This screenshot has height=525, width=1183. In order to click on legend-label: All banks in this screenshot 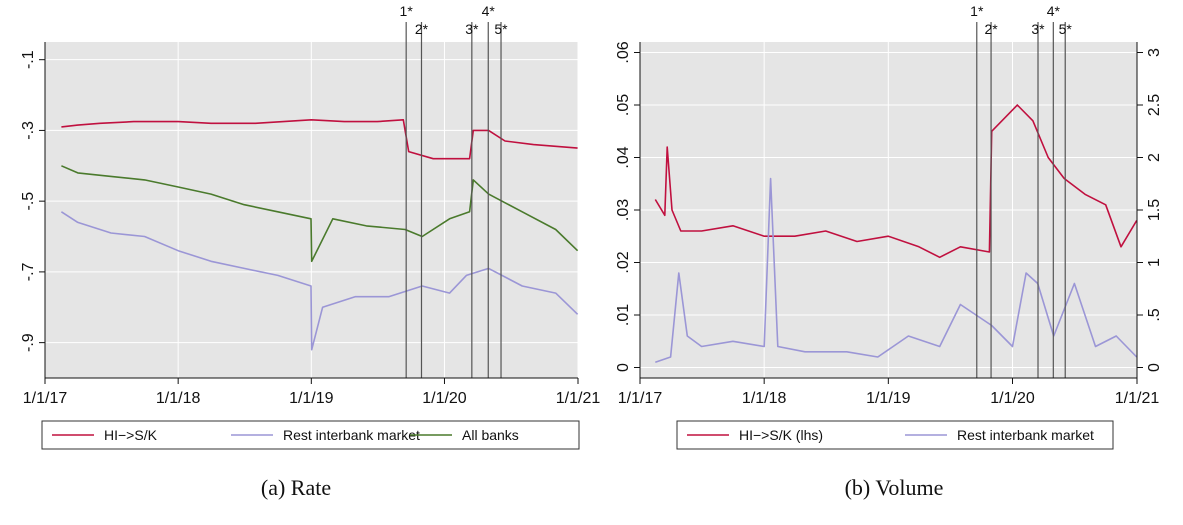, I will do `click(490, 435)`.